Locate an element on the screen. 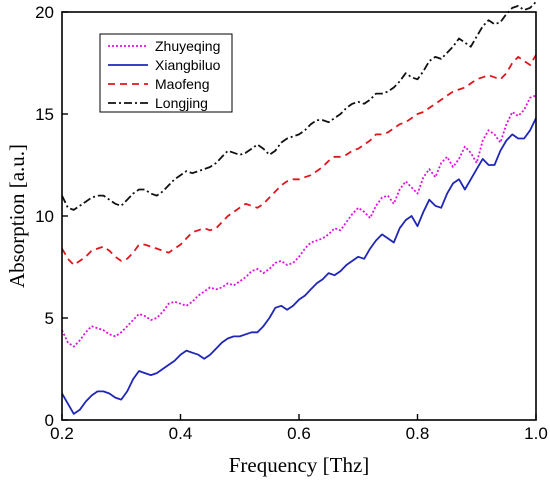  x-tick-label: 0.2 is located at coordinates (62, 433).